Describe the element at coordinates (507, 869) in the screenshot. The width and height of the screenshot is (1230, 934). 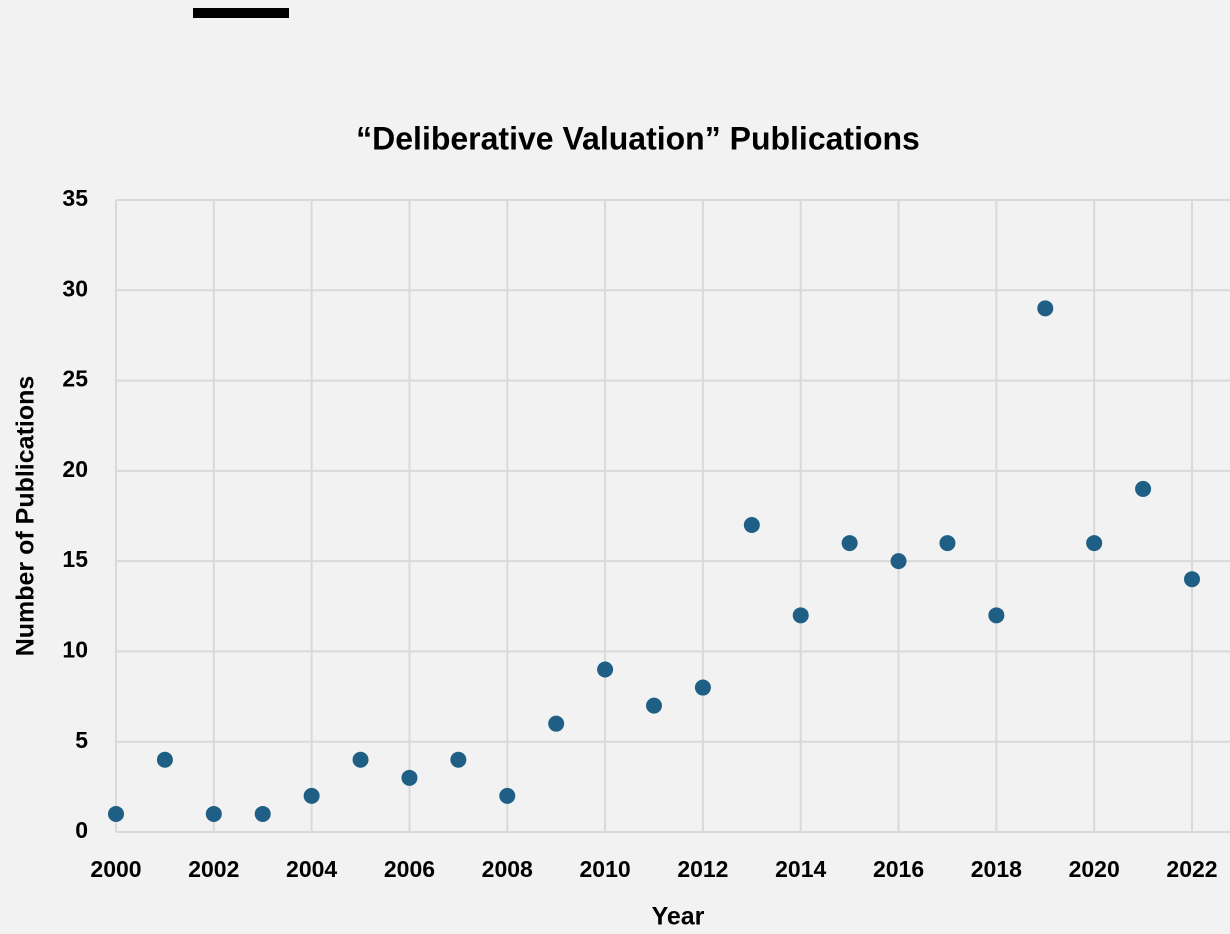
I see `x-tick-label: 2008` at that location.